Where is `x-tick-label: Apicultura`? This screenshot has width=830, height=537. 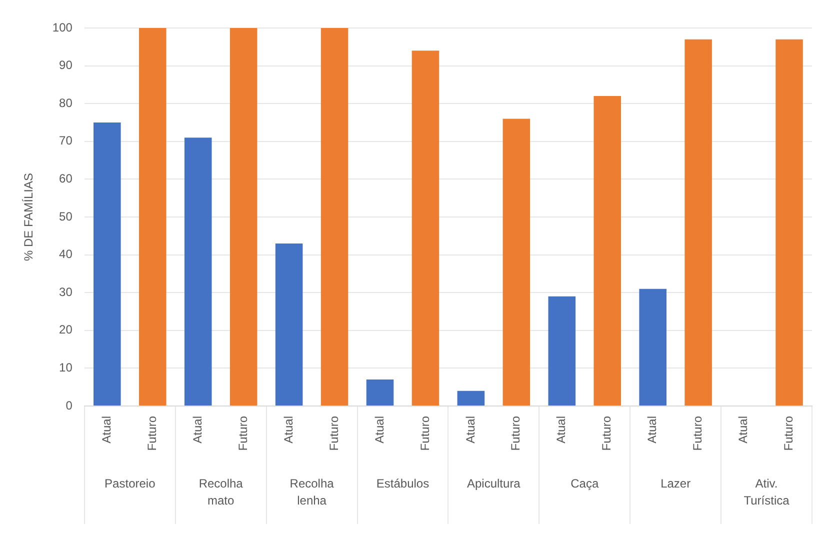 x-tick-label: Apicultura is located at coordinates (493, 483).